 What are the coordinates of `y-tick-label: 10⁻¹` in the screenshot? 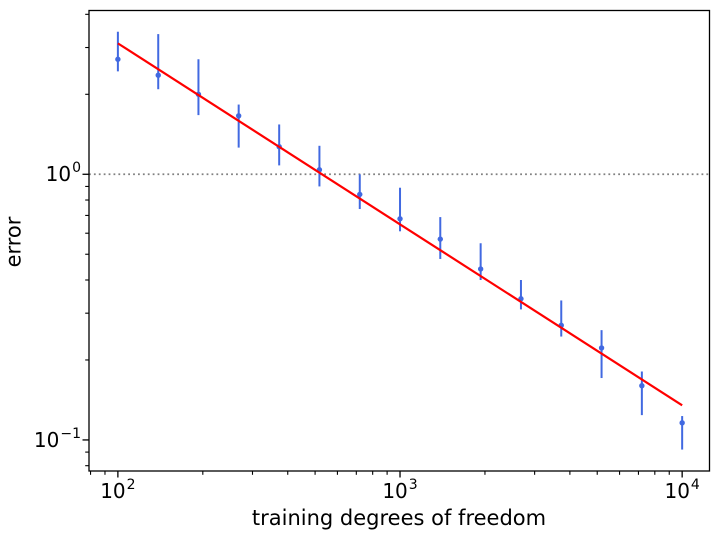 It's located at (57, 438).